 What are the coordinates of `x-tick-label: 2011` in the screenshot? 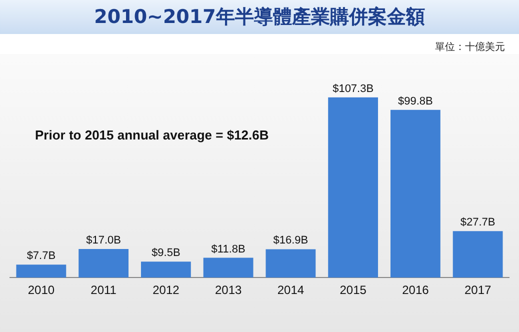 It's located at (103, 290).